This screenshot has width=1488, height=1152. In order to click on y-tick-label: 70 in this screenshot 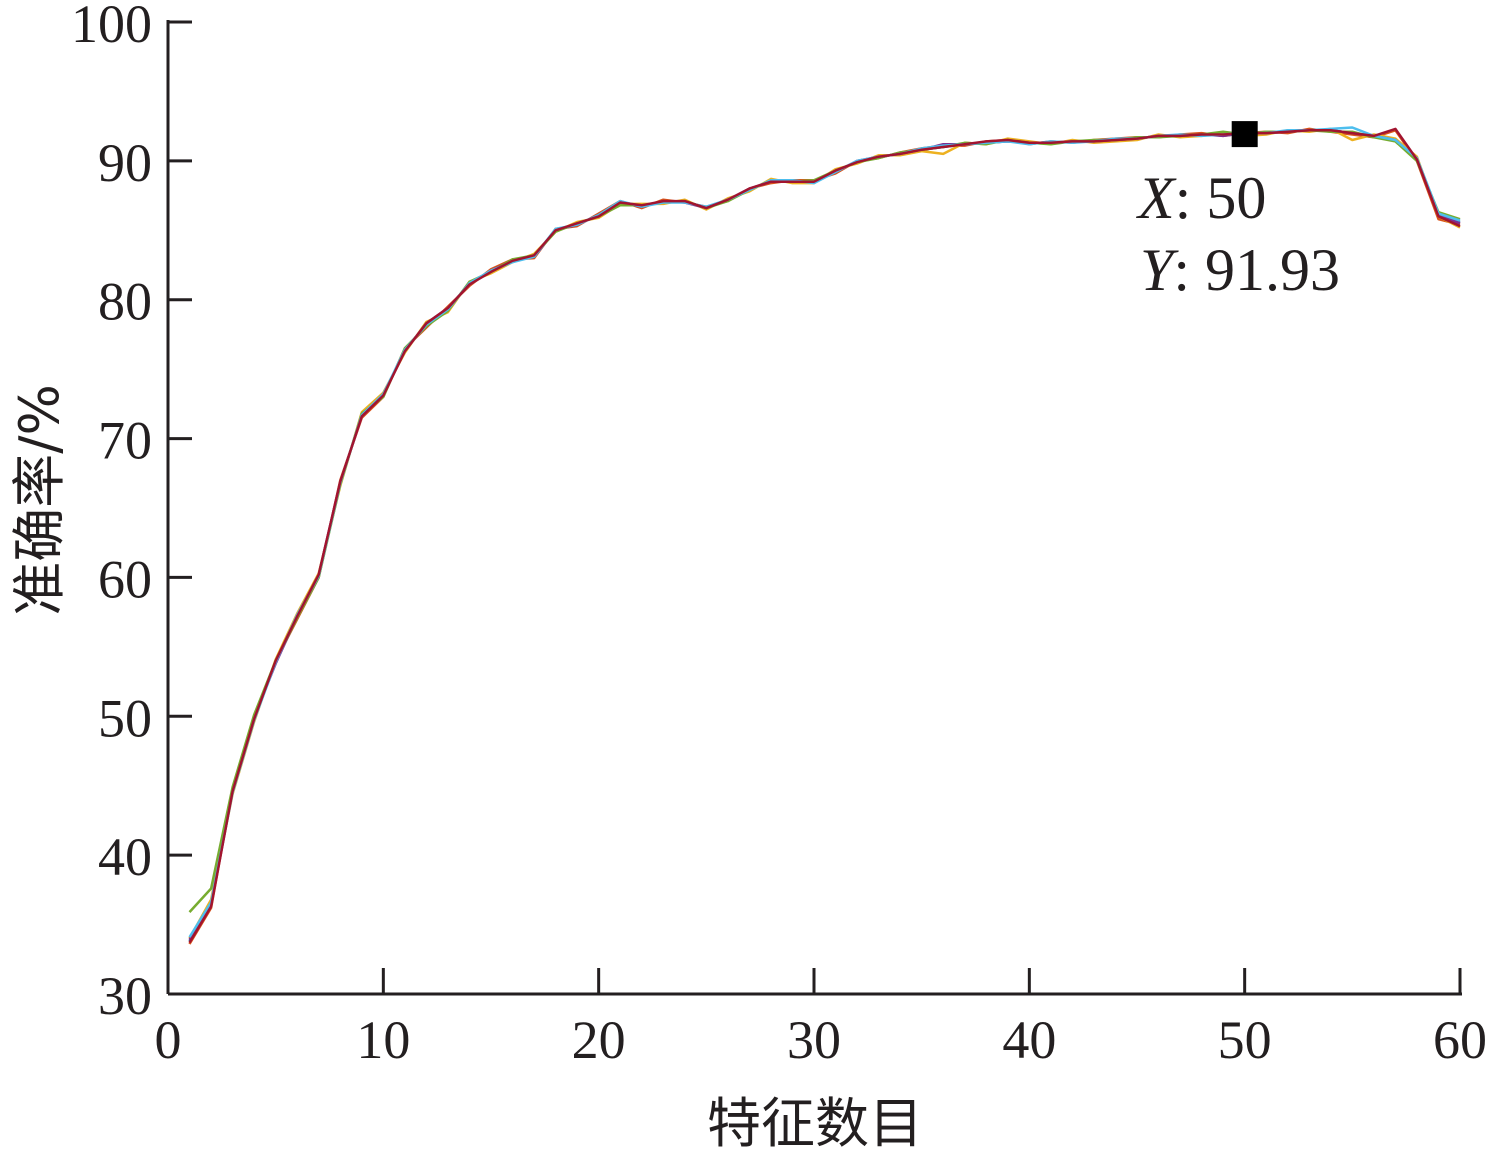, I will do `click(125, 441)`.